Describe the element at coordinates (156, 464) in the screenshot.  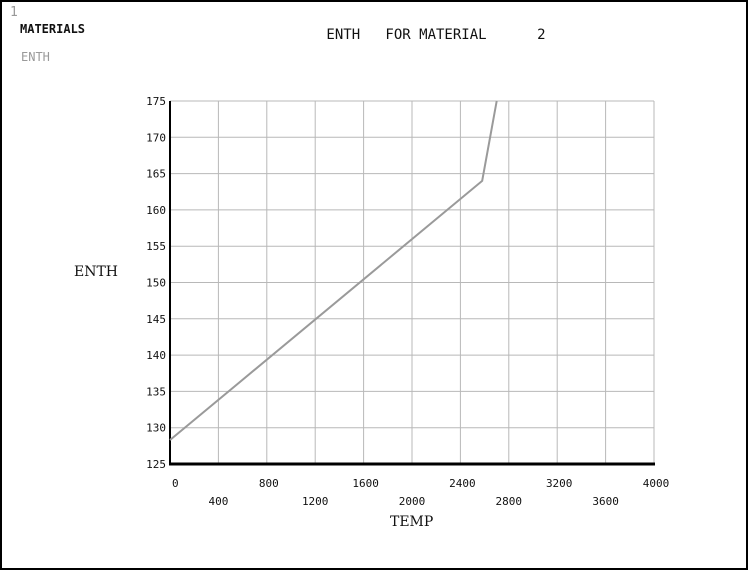
I see `y-tick-label: 125` at that location.